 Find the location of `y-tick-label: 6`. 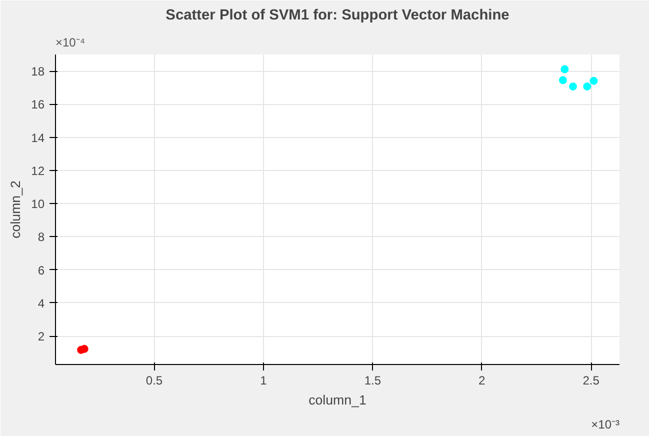

y-tick-label: 6 is located at coordinates (41, 270).